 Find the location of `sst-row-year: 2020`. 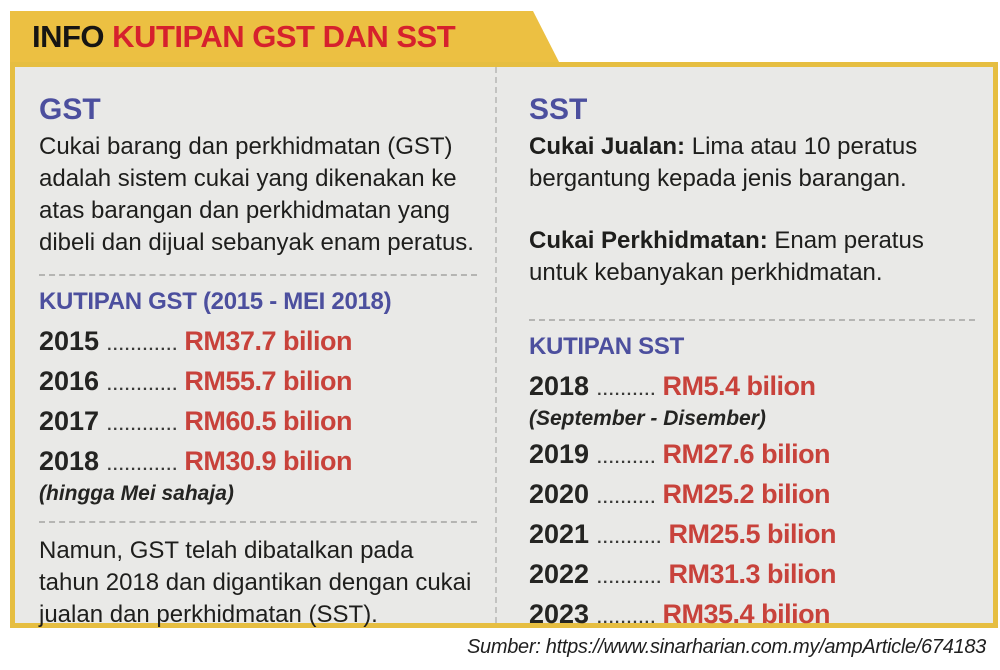

sst-row-year: 2020 is located at coordinates (559, 494).